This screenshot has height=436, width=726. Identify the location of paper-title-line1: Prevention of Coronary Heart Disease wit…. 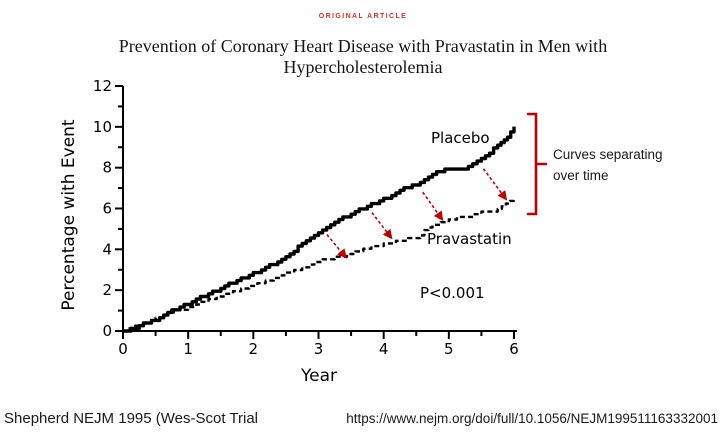
(363, 46).